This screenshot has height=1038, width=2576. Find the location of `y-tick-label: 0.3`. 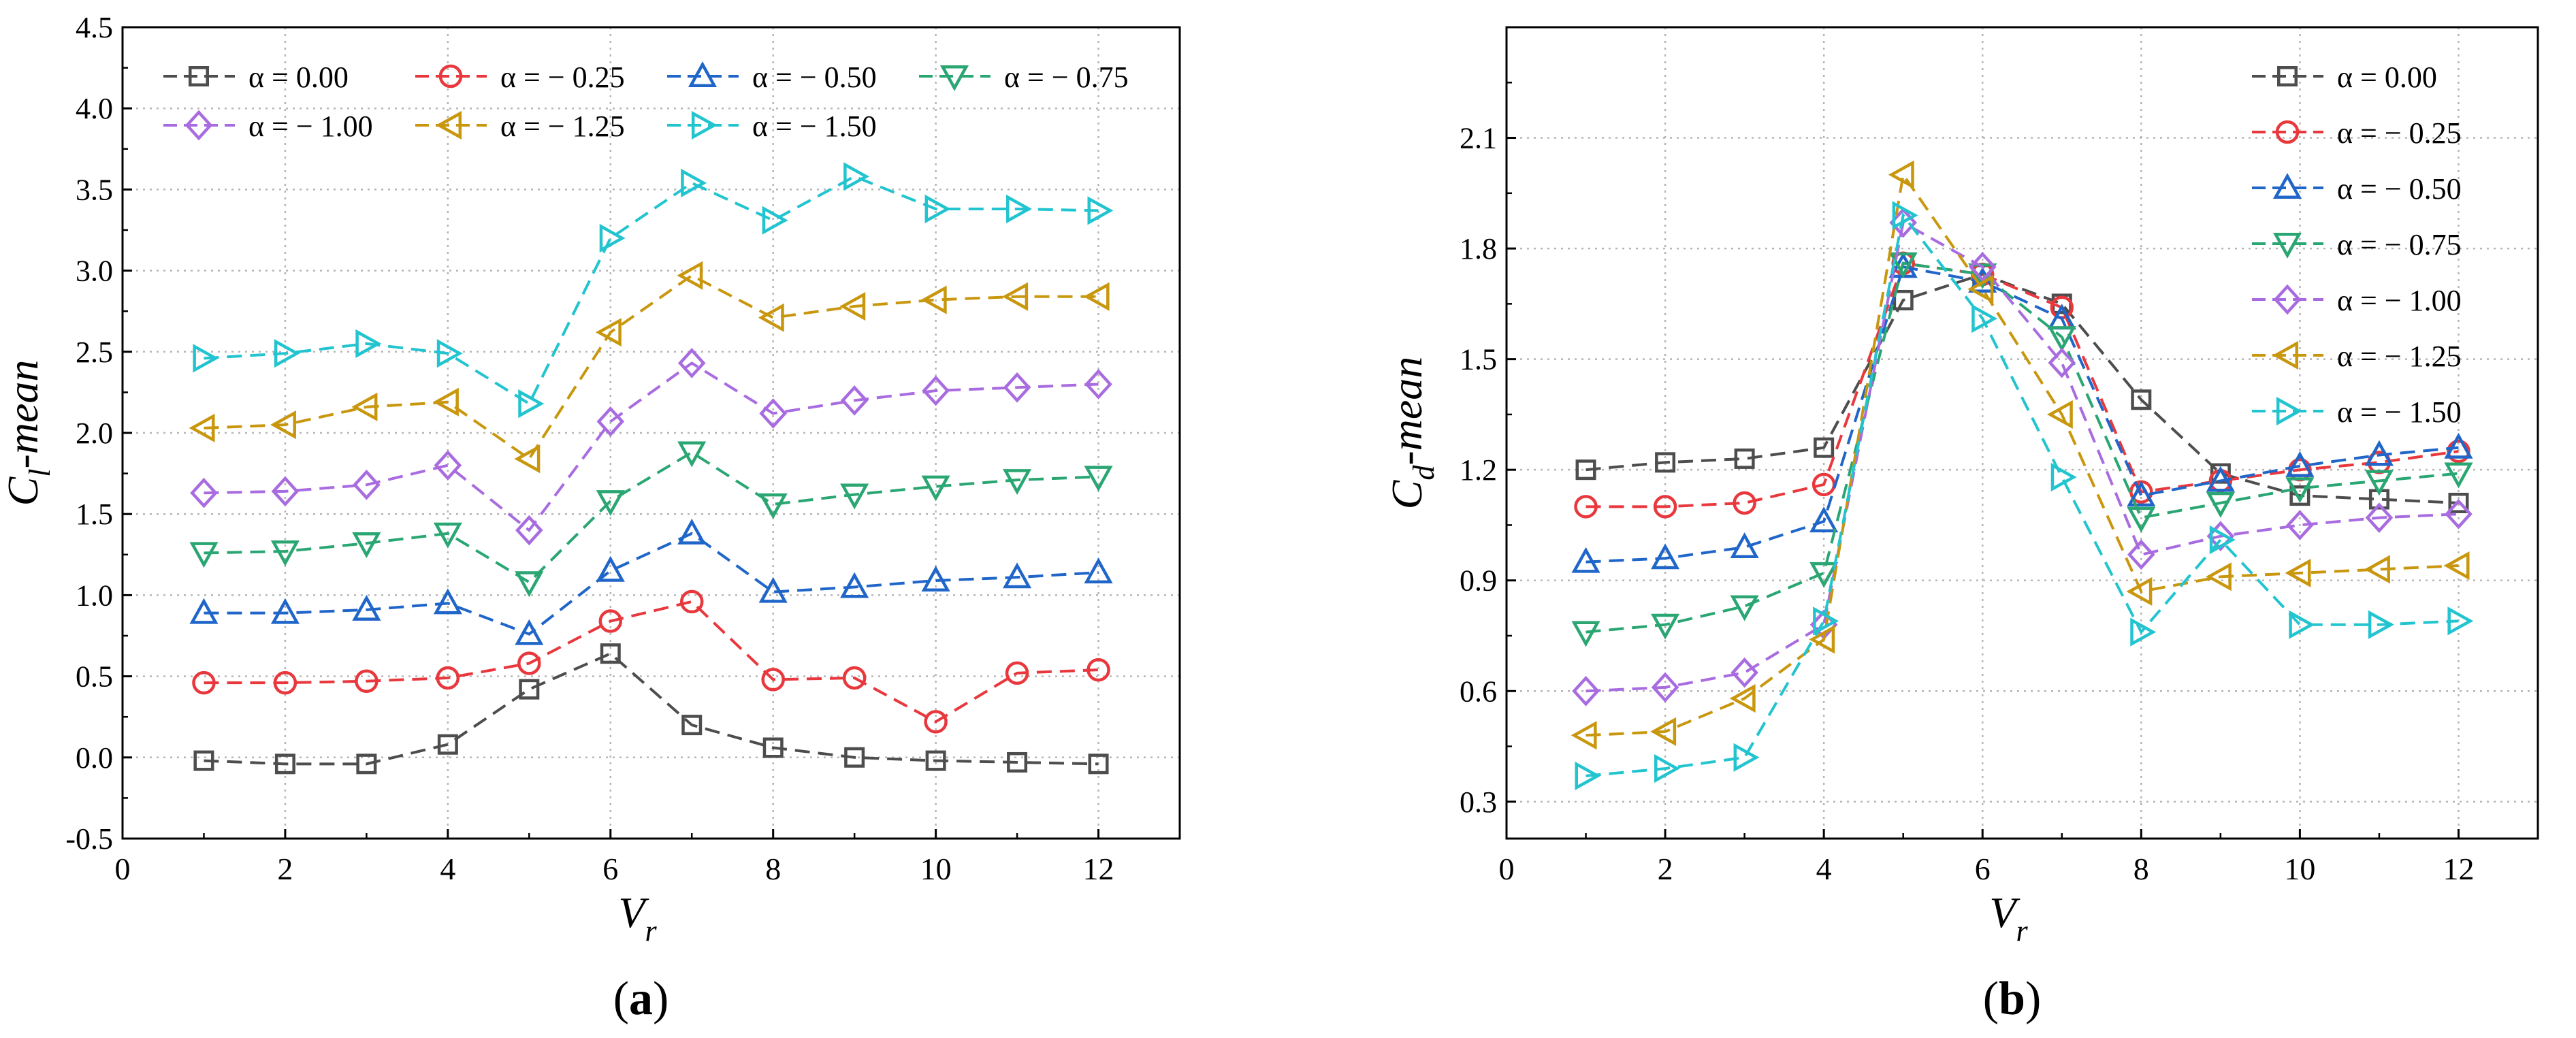

y-tick-label: 0.3 is located at coordinates (1479, 802).